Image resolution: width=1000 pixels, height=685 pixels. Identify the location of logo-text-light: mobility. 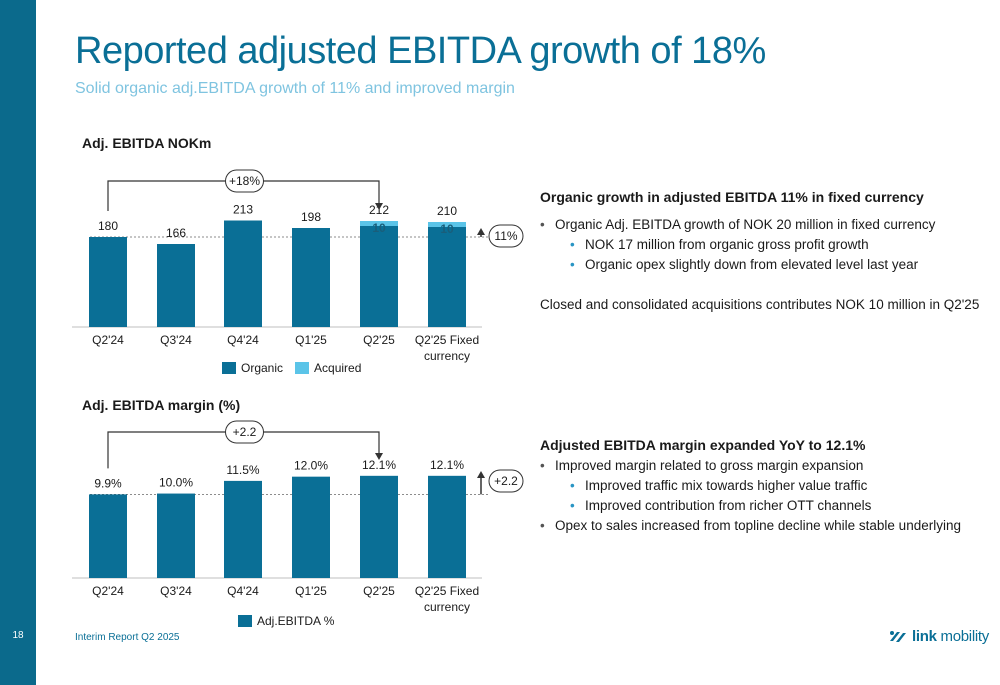
(963, 636).